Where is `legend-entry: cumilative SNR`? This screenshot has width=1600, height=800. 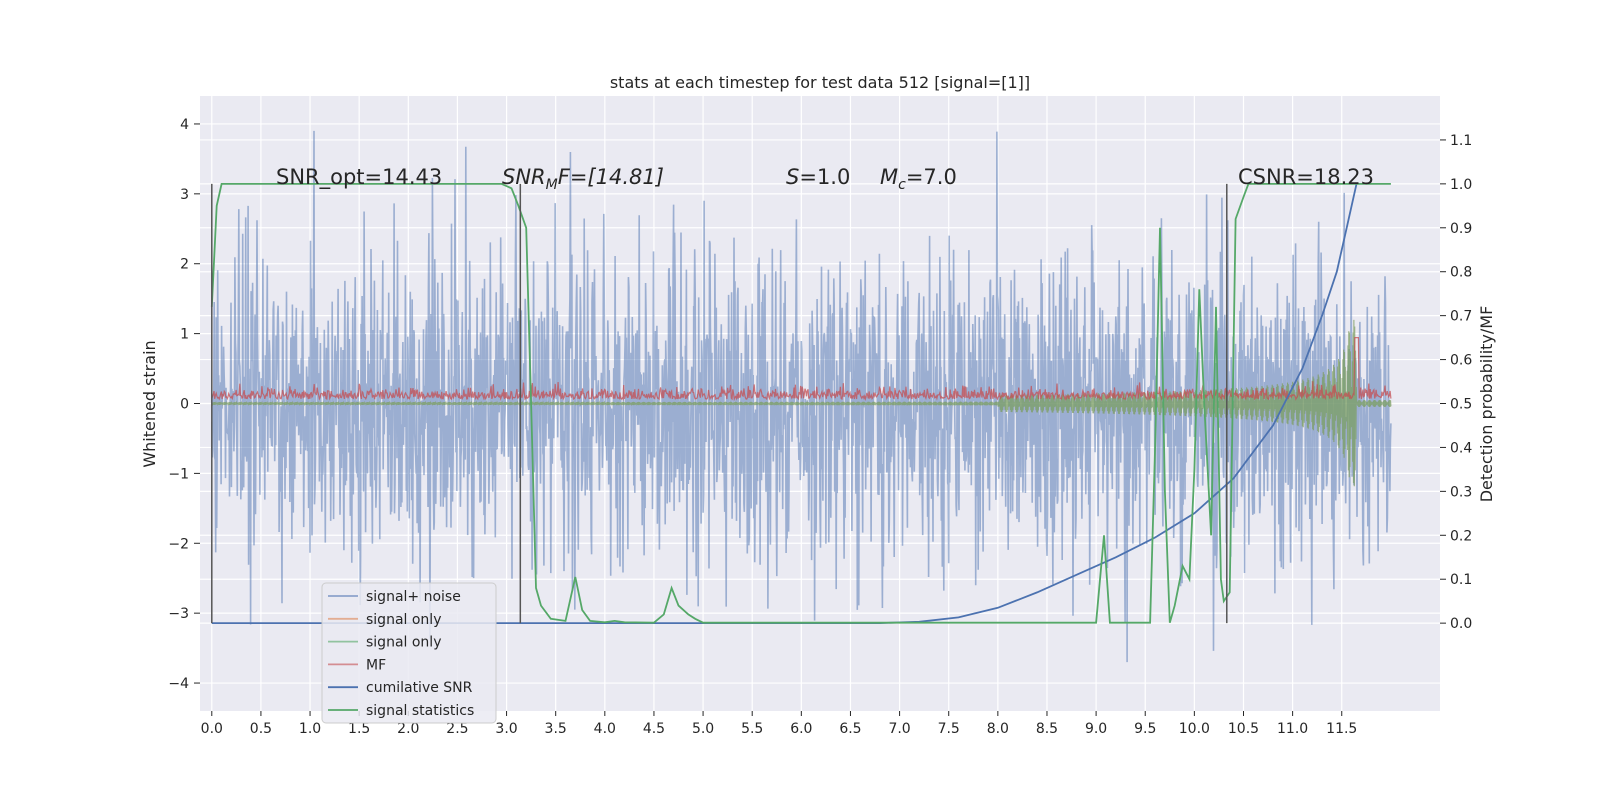
legend-entry: cumilative SNR is located at coordinates (400, 688).